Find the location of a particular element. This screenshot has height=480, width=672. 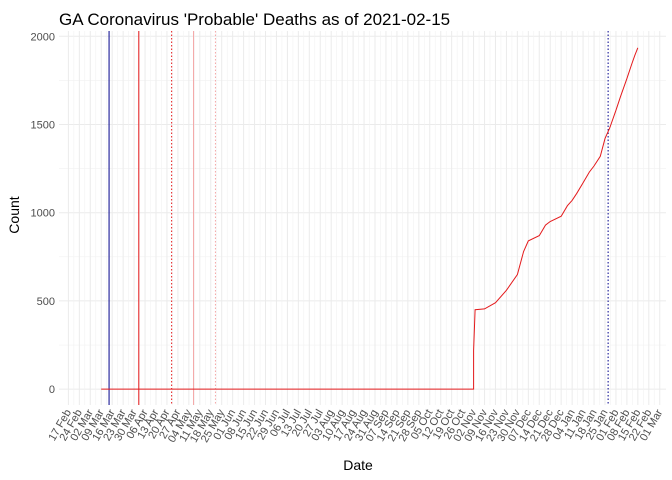

y-tick-label: 1500 is located at coordinates (43, 126).